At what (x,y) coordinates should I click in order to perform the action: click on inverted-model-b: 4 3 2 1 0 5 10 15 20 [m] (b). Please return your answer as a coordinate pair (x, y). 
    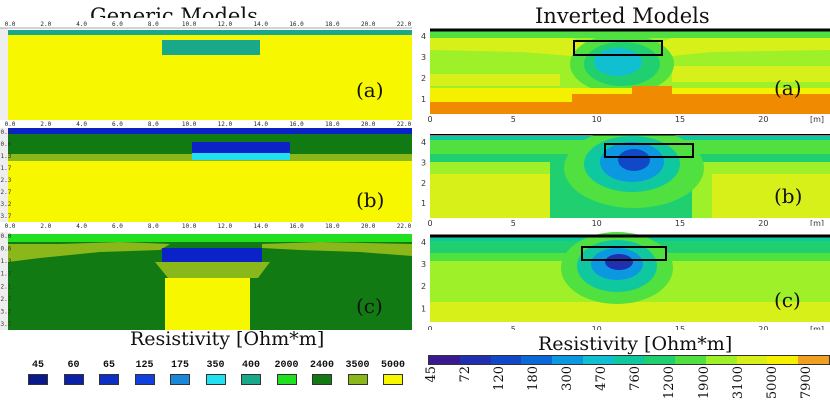
    Looking at the image, I should click on (621, 180).